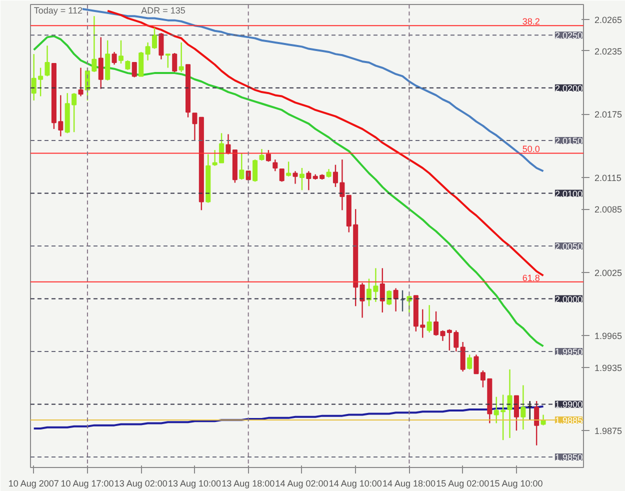  I want to click on ref-line-label: 1.9900, so click(568, 405).